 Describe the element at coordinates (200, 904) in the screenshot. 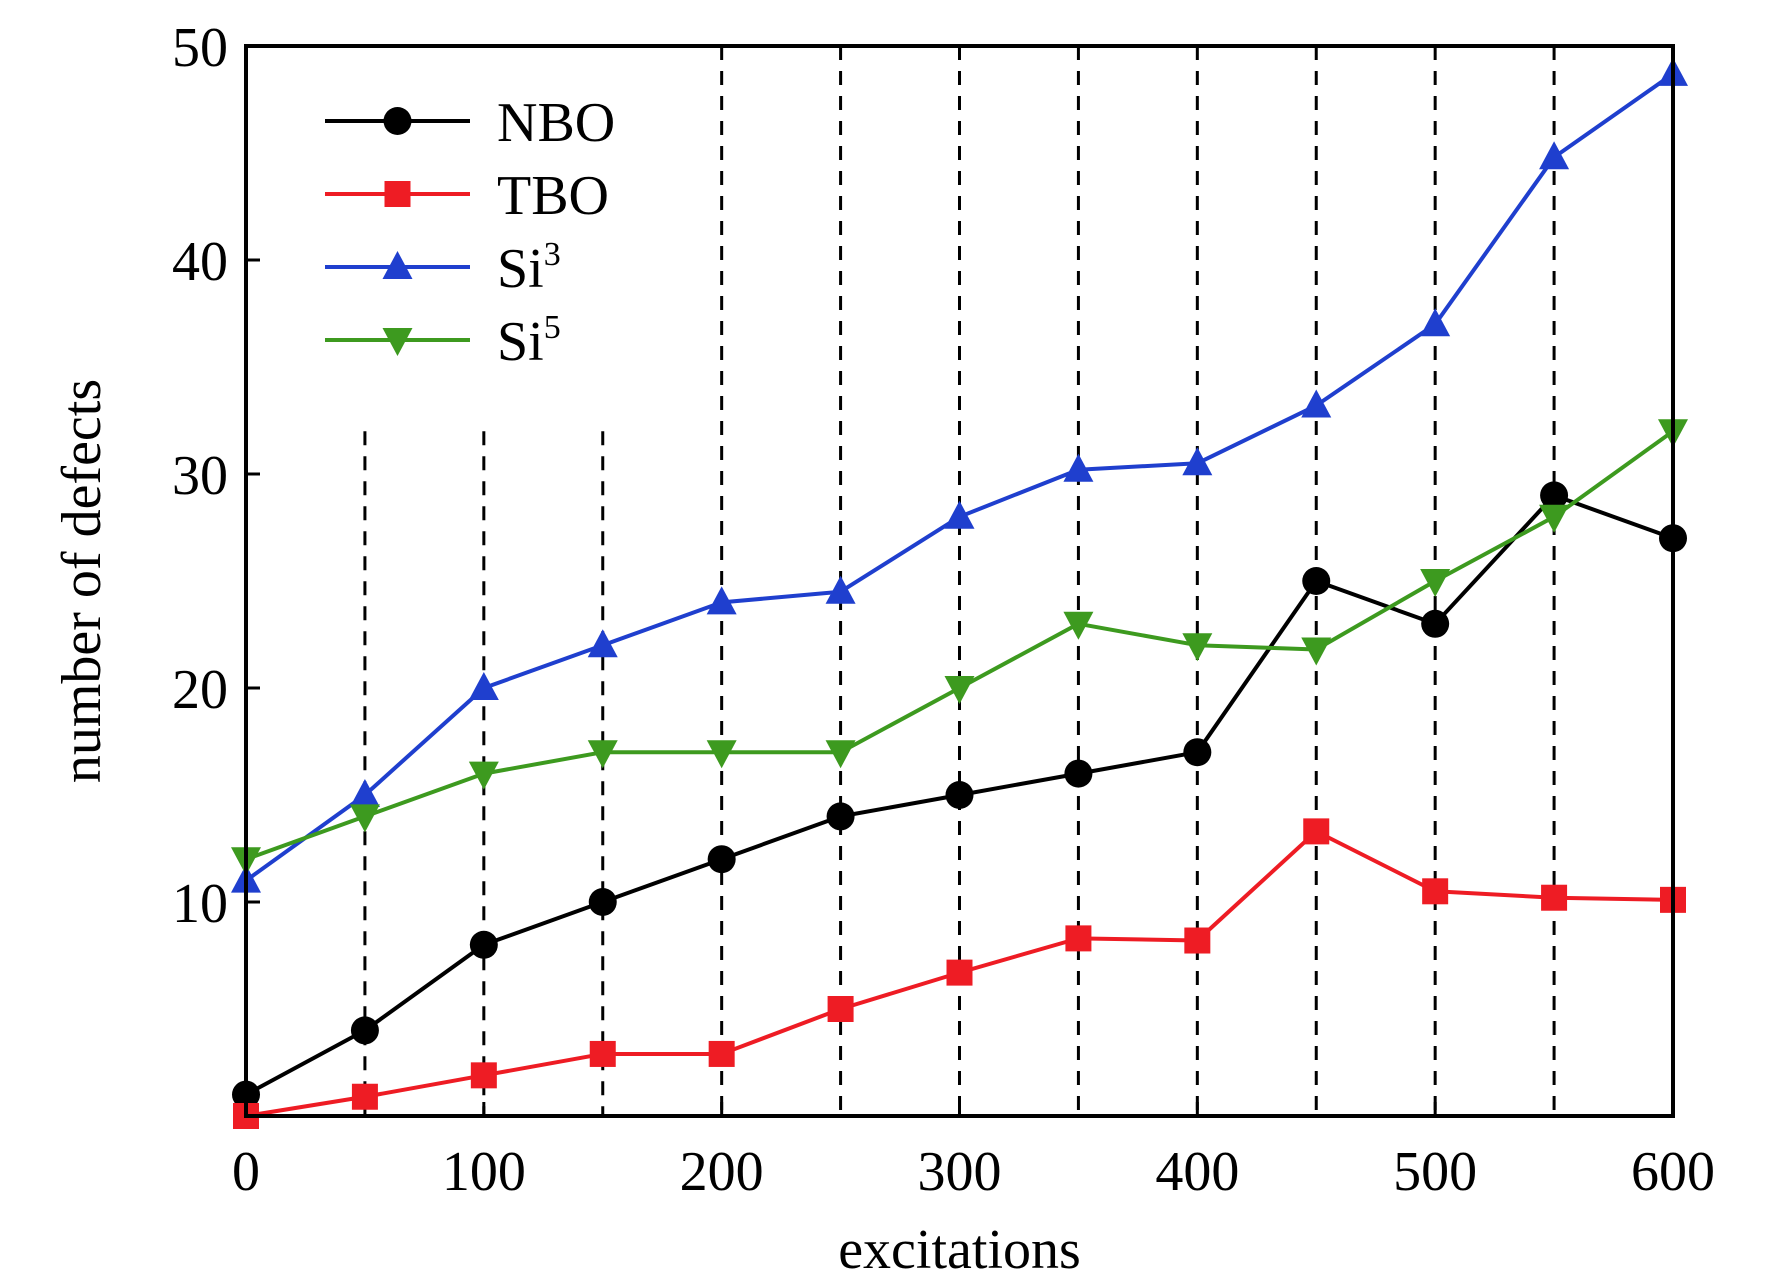

I see `y-tick-label-0: 10` at that location.